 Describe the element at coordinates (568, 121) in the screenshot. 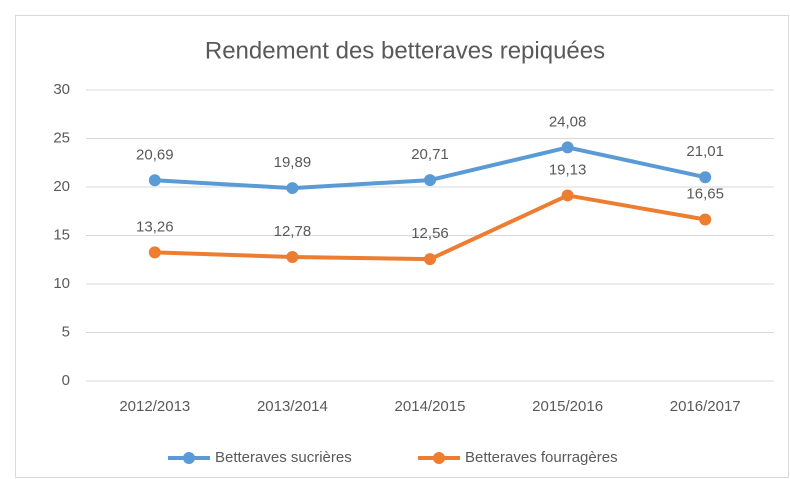

I see `data-label: 24,08` at that location.